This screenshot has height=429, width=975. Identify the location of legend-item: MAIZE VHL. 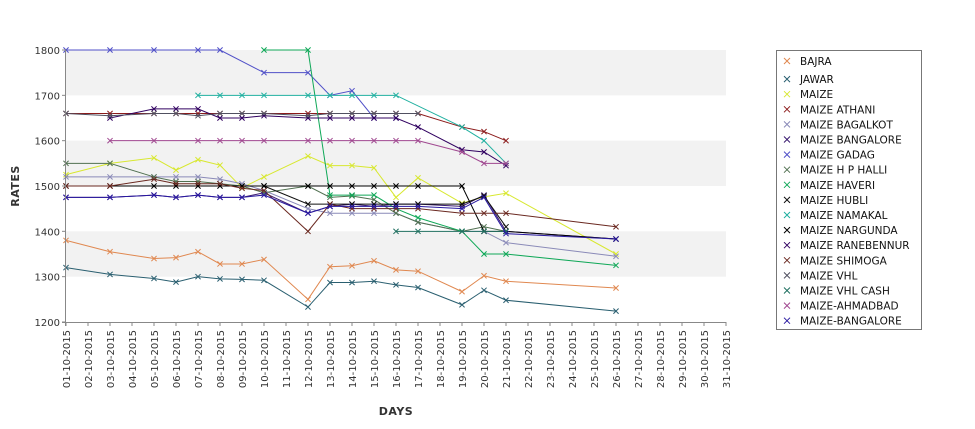
(820, 276).